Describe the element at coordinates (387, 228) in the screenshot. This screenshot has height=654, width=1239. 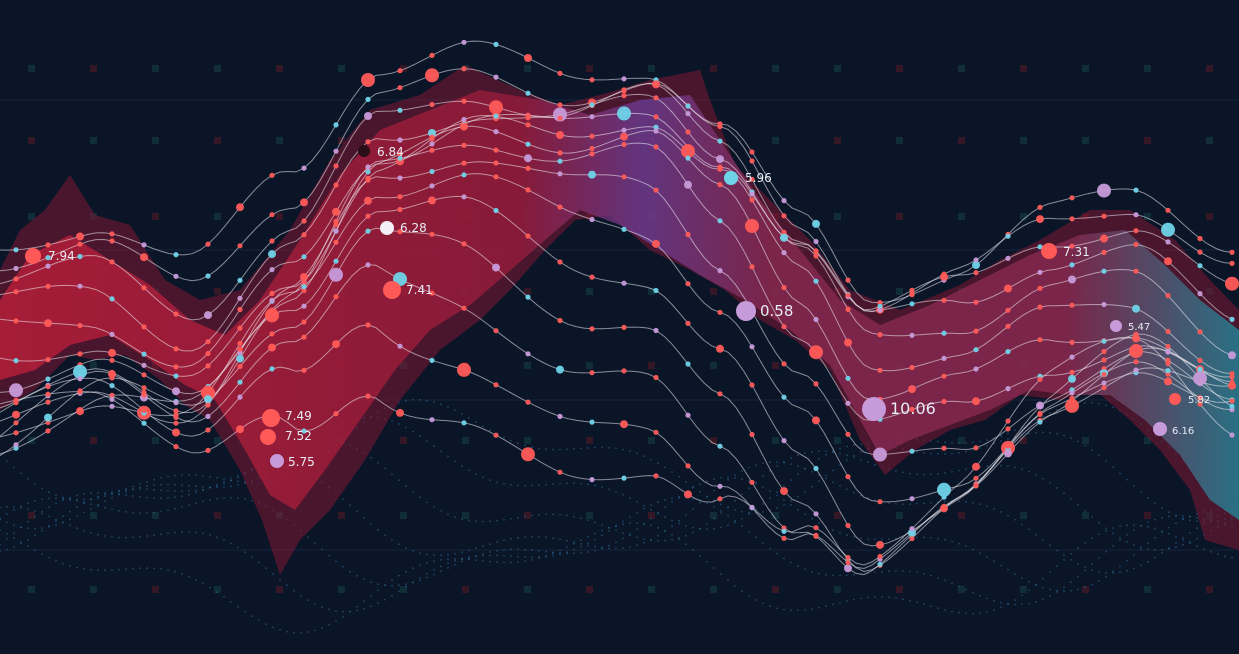
I see `highlight-point` at that location.